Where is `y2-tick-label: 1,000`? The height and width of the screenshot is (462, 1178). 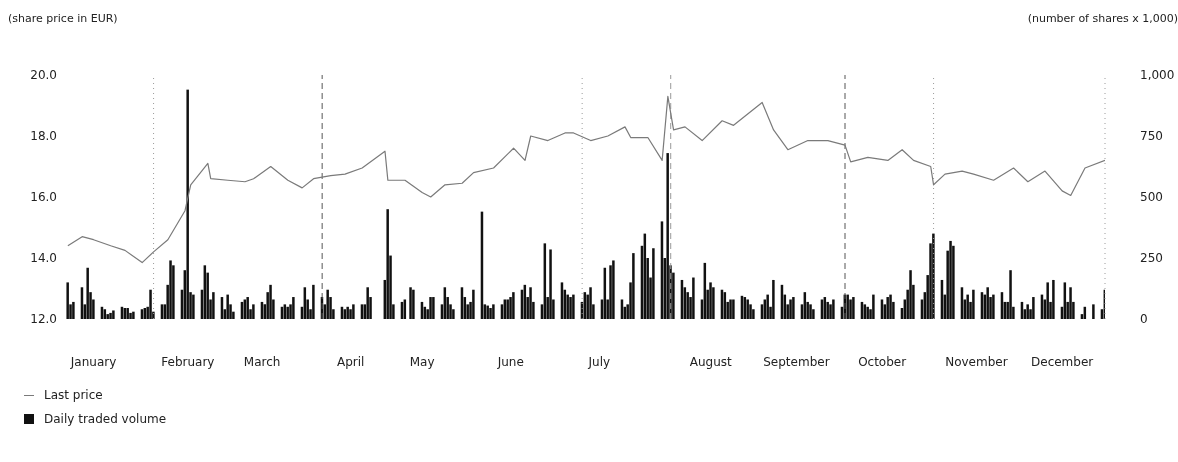 y2-tick-label: 1,000 is located at coordinates (1157, 75).